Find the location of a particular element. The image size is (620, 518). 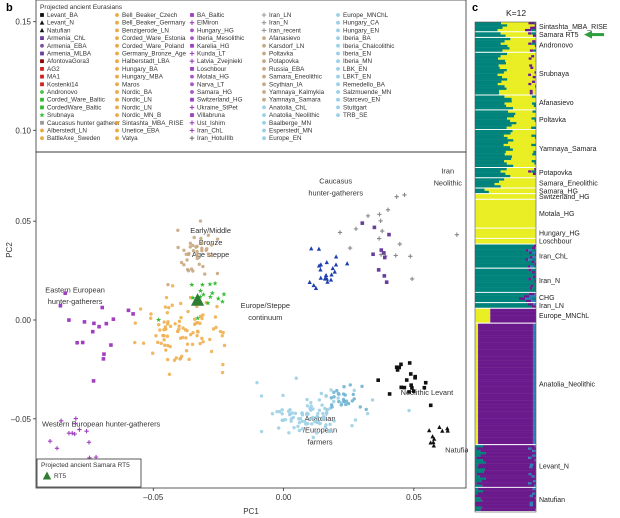

k-title: K=12 is located at coordinates (516, 13).